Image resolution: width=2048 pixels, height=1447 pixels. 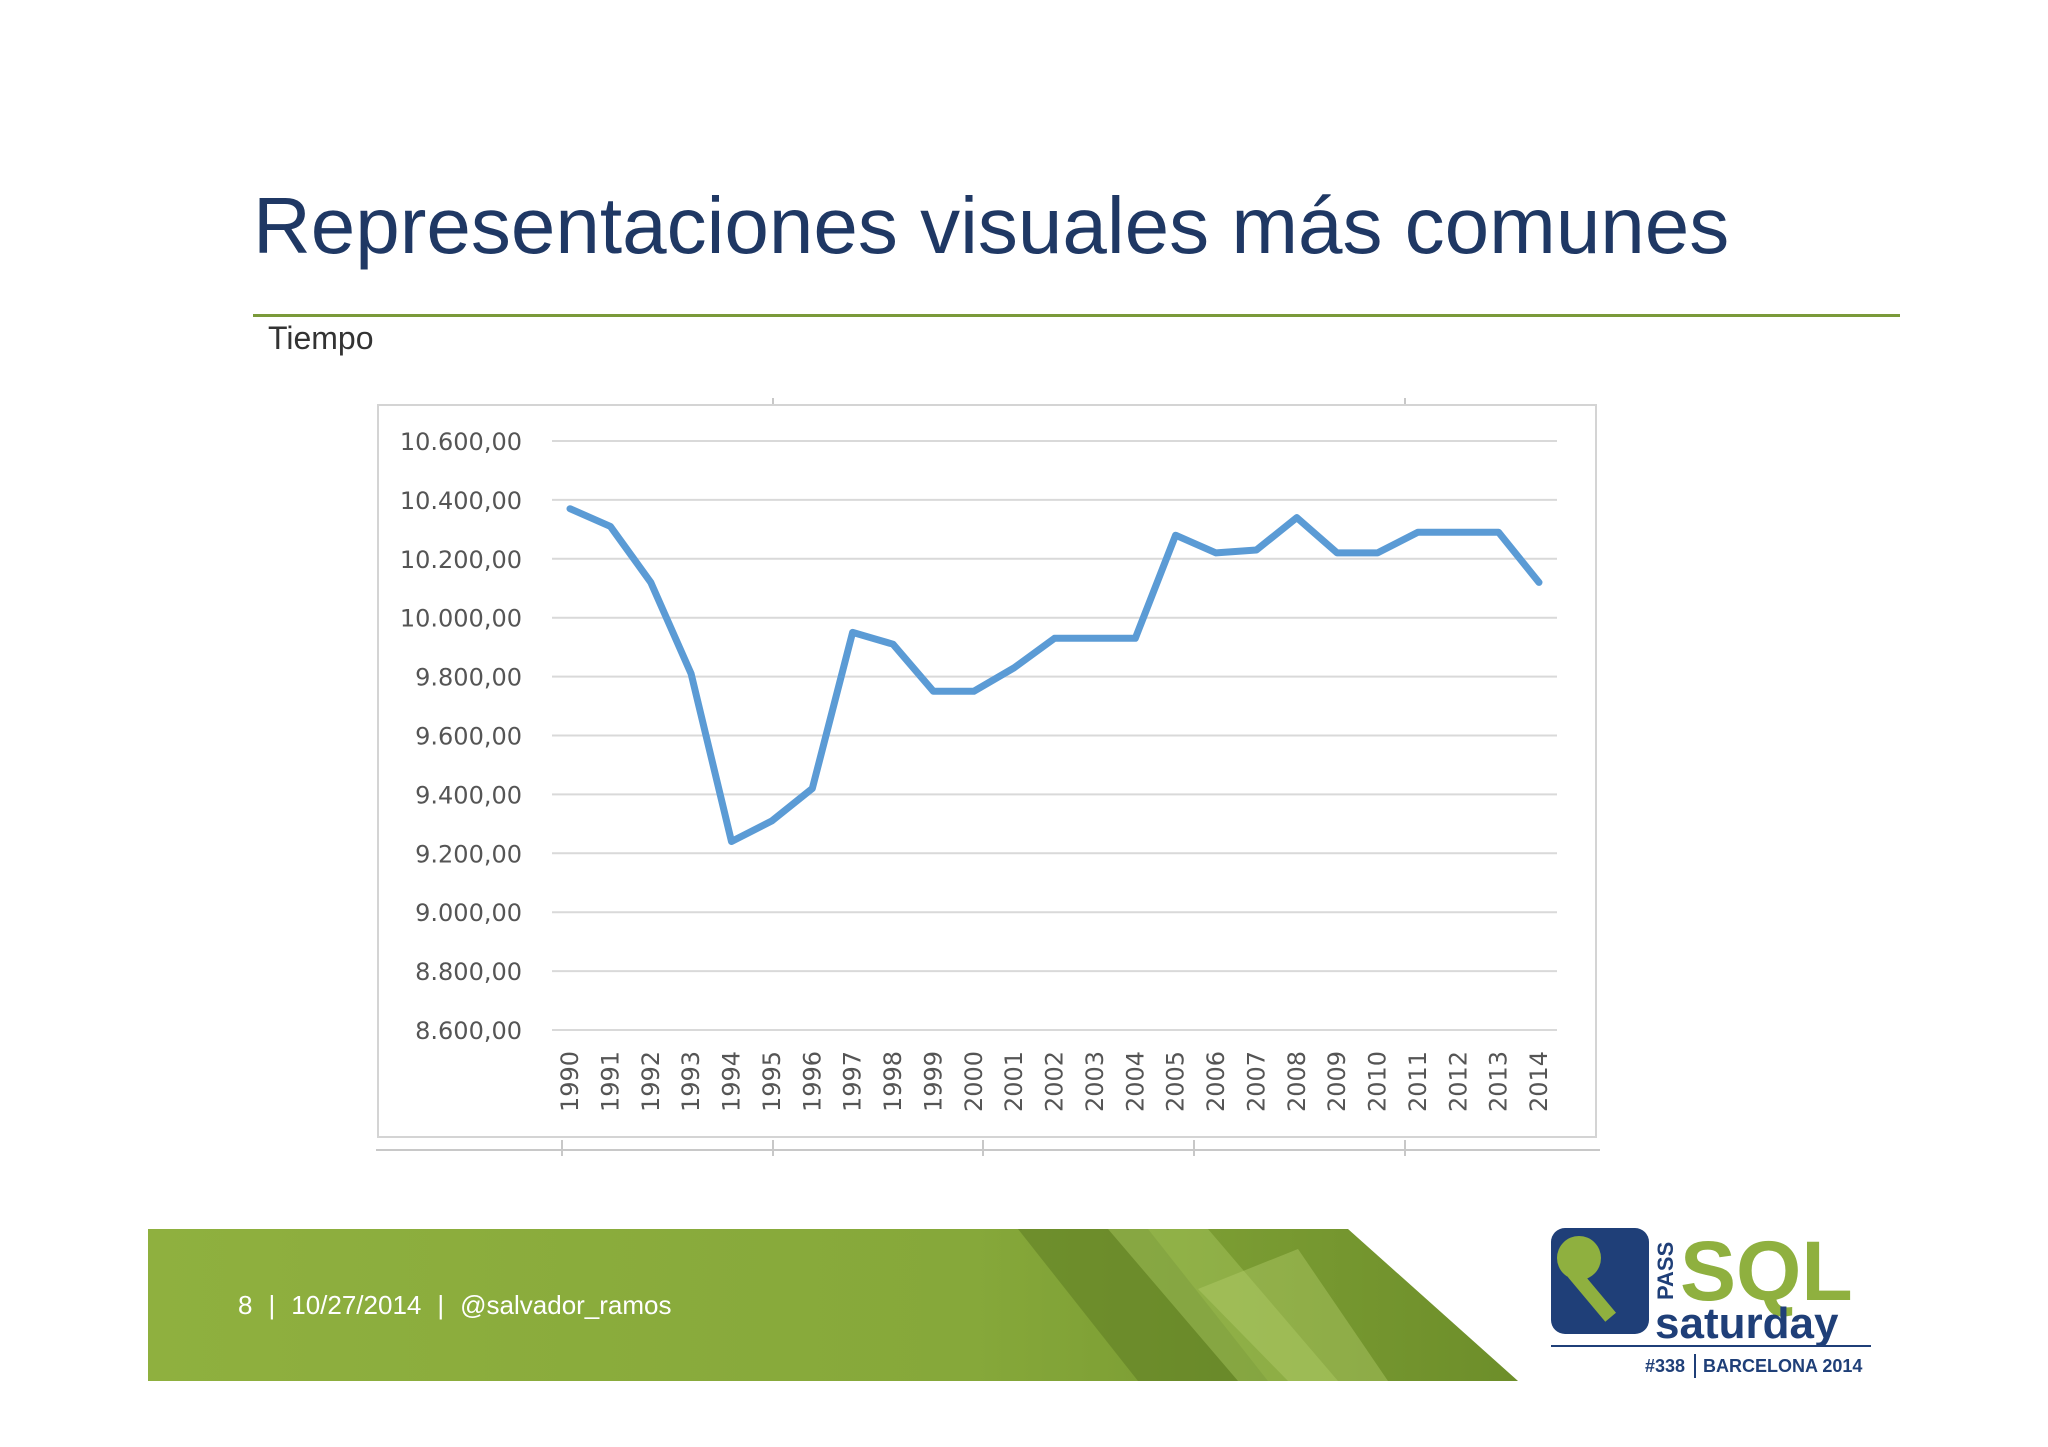 I want to click on y-tick-label: 10.400,00, so click(x=461, y=501).